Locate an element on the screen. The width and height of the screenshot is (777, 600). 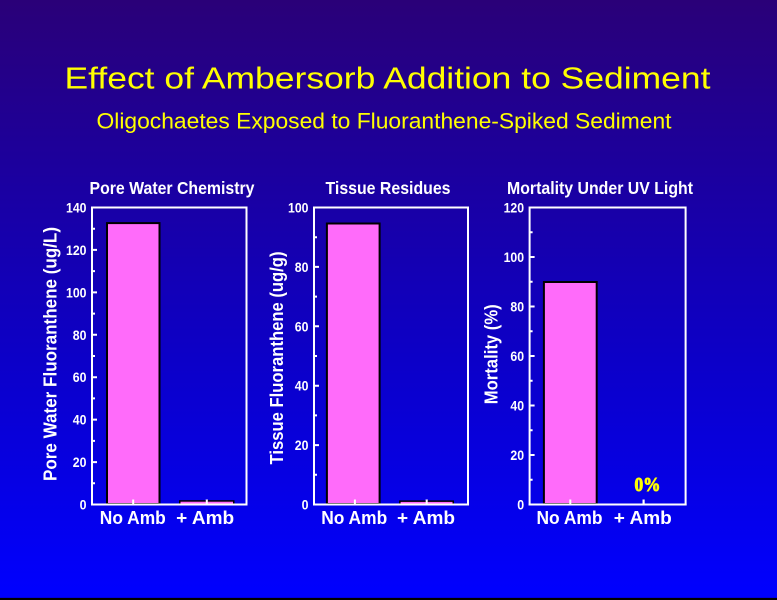
svg-text: 140 is located at coordinates (76, 208).